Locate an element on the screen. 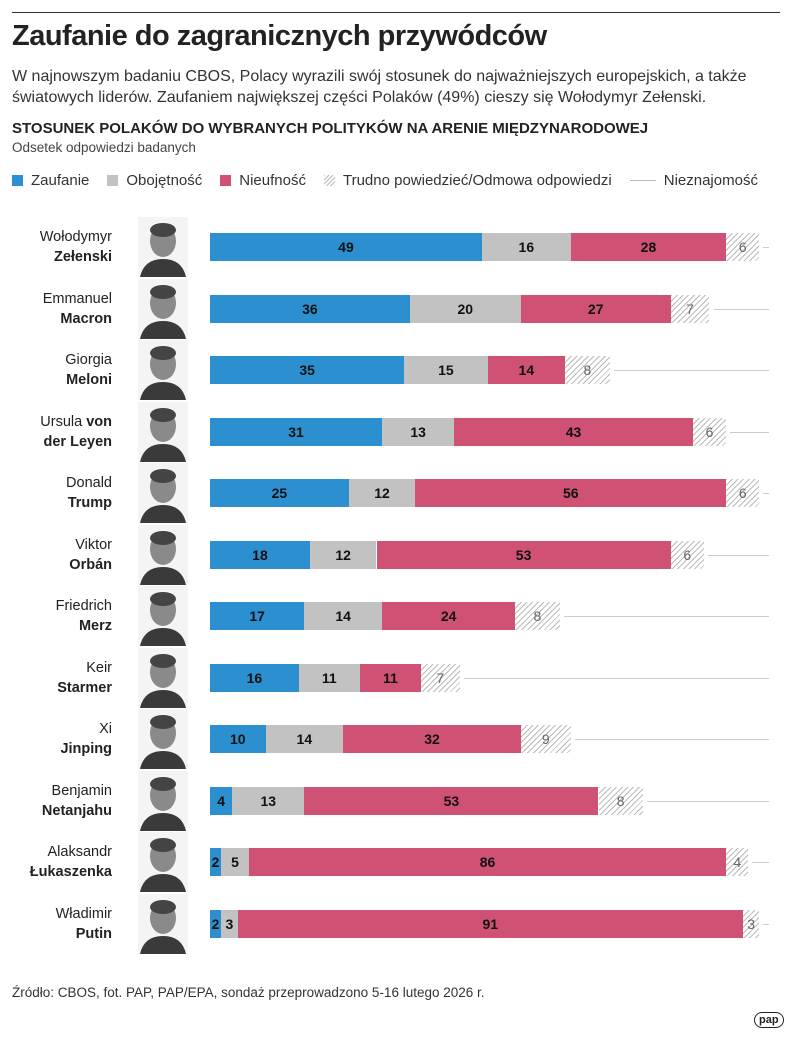  bar-distrust: 11 is located at coordinates (390, 677).